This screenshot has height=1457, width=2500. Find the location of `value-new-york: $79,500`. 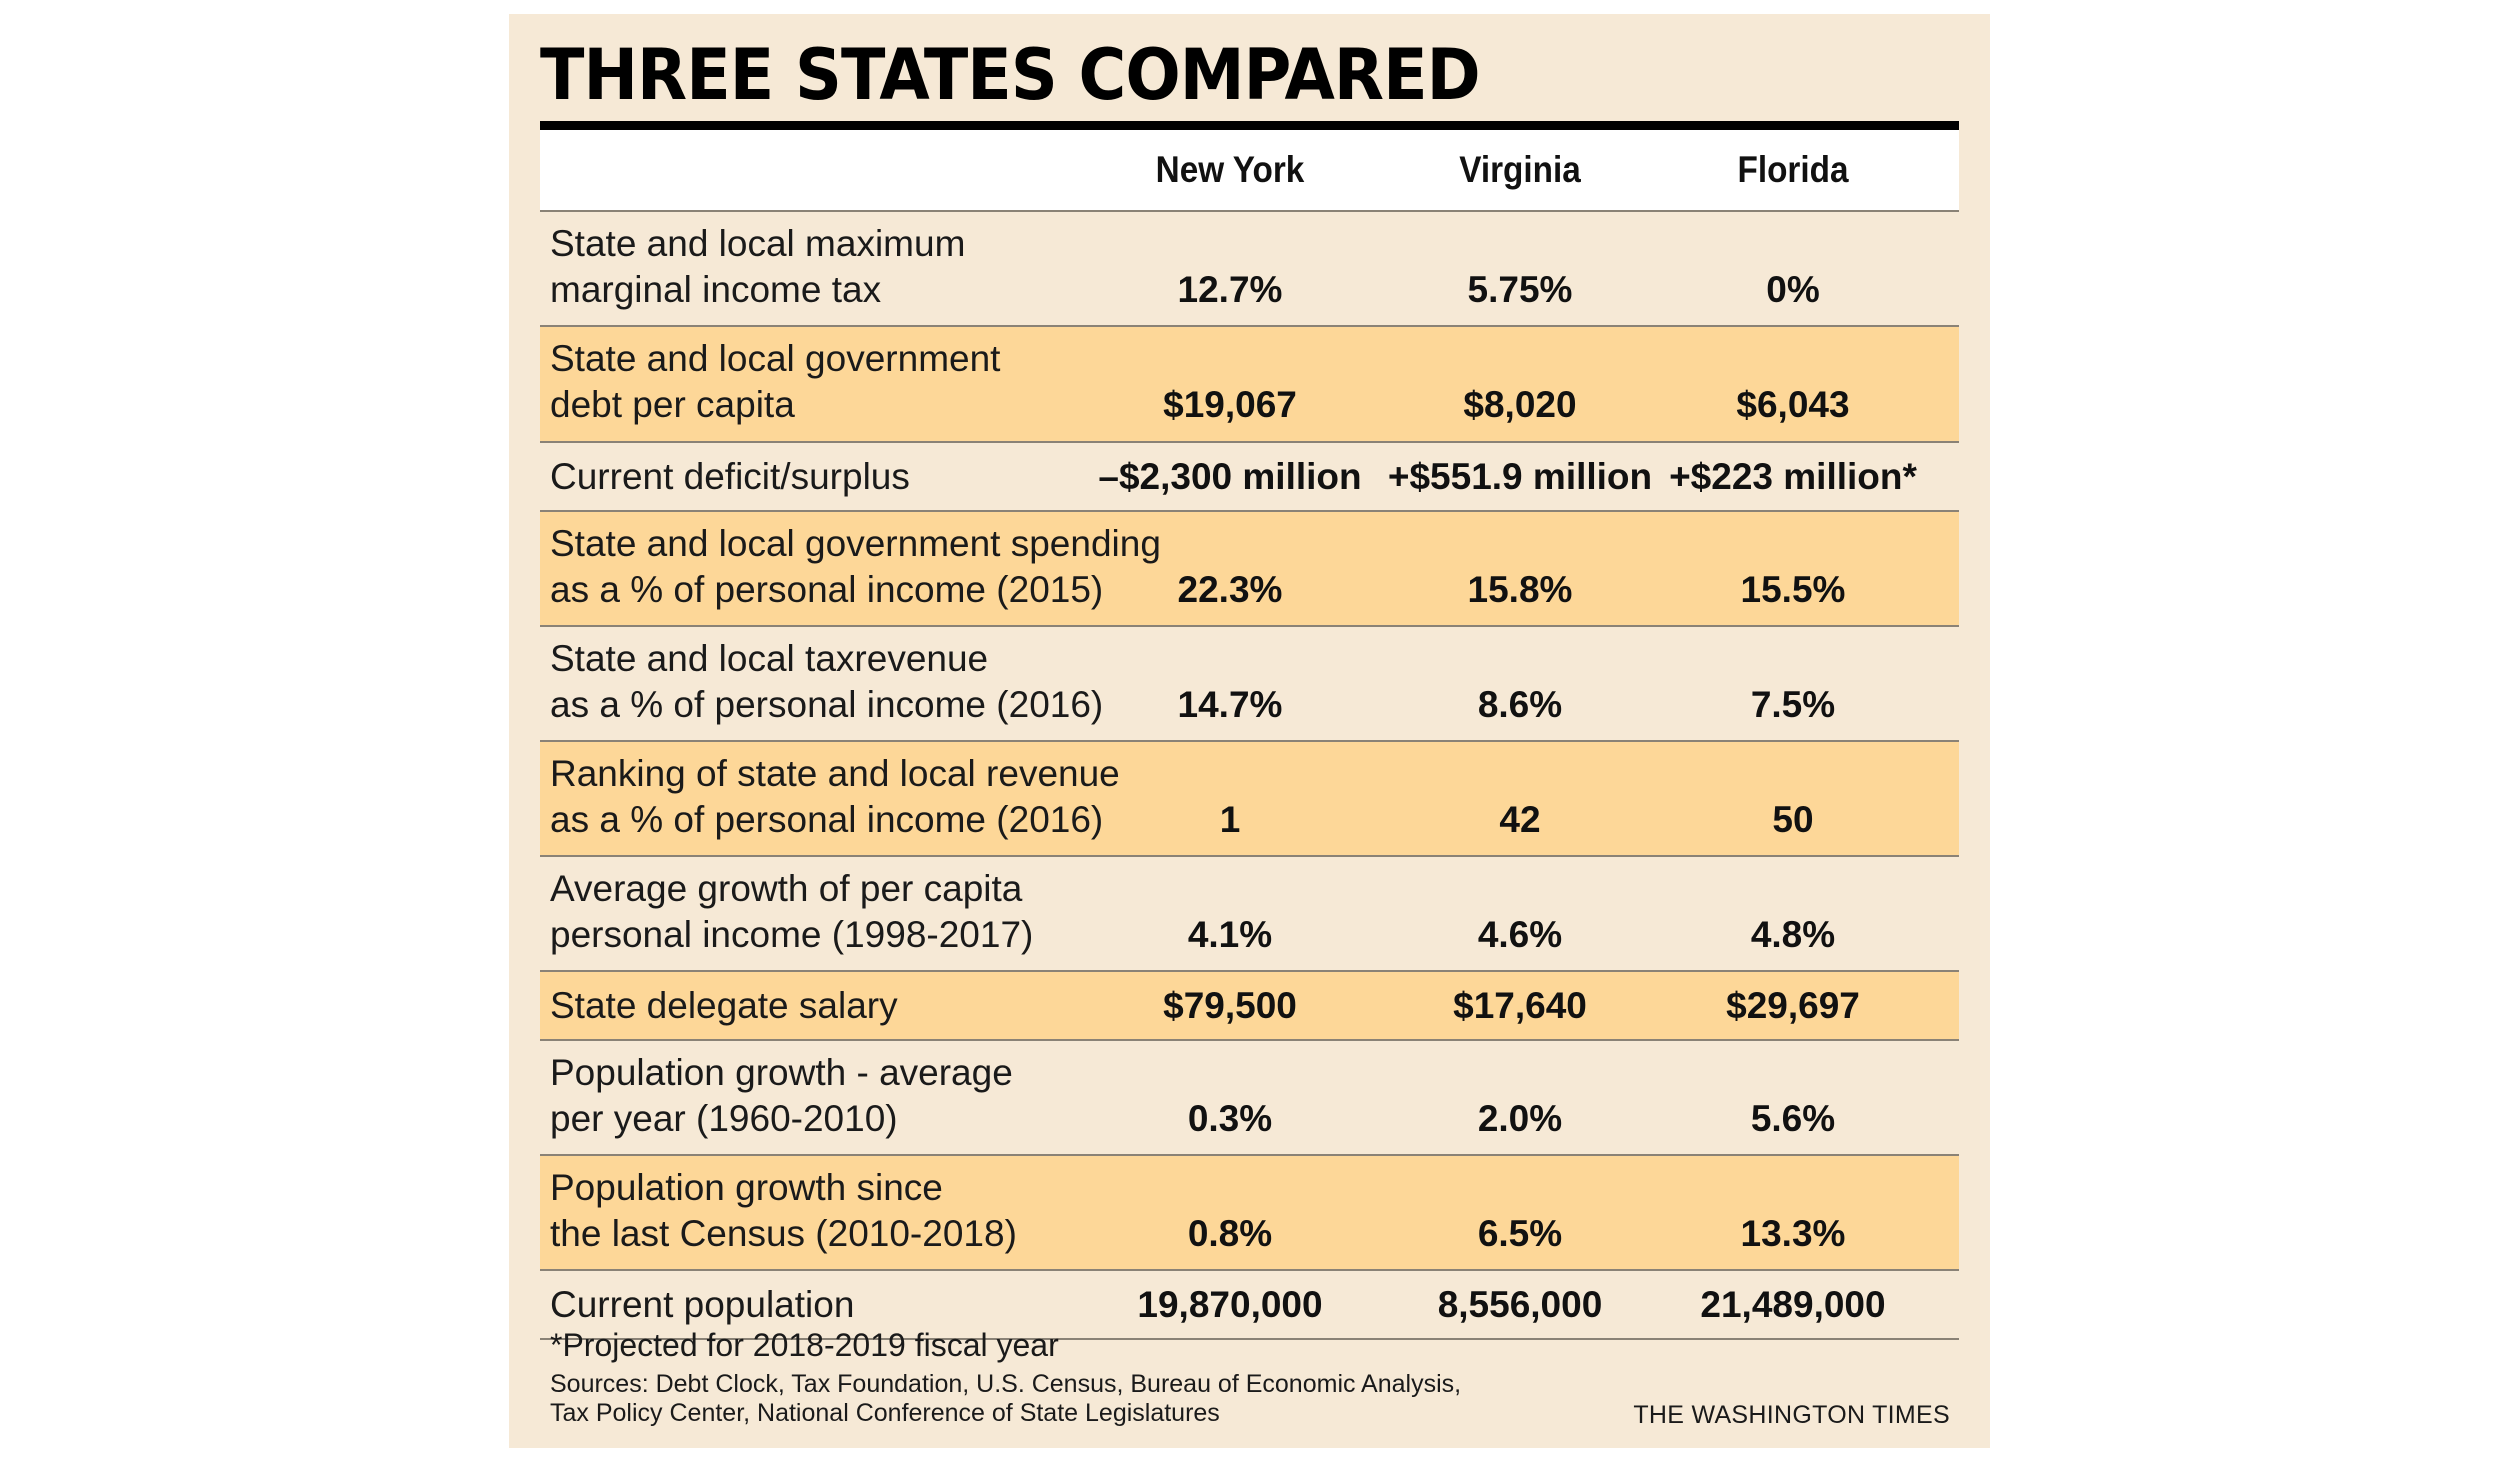

value-new-york: $79,500 is located at coordinates (1230, 1005).